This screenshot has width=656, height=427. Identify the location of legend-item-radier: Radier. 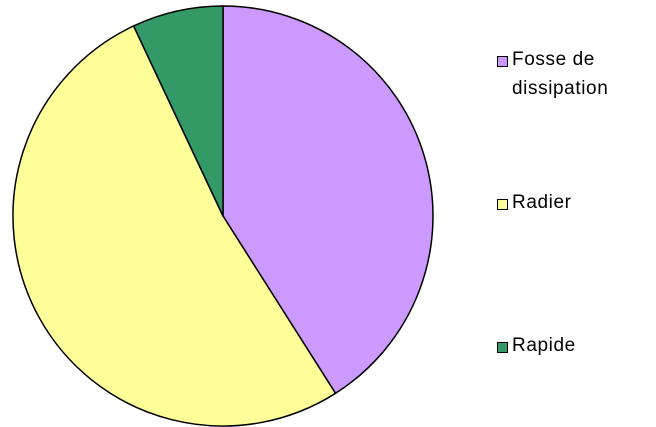
(534, 204).